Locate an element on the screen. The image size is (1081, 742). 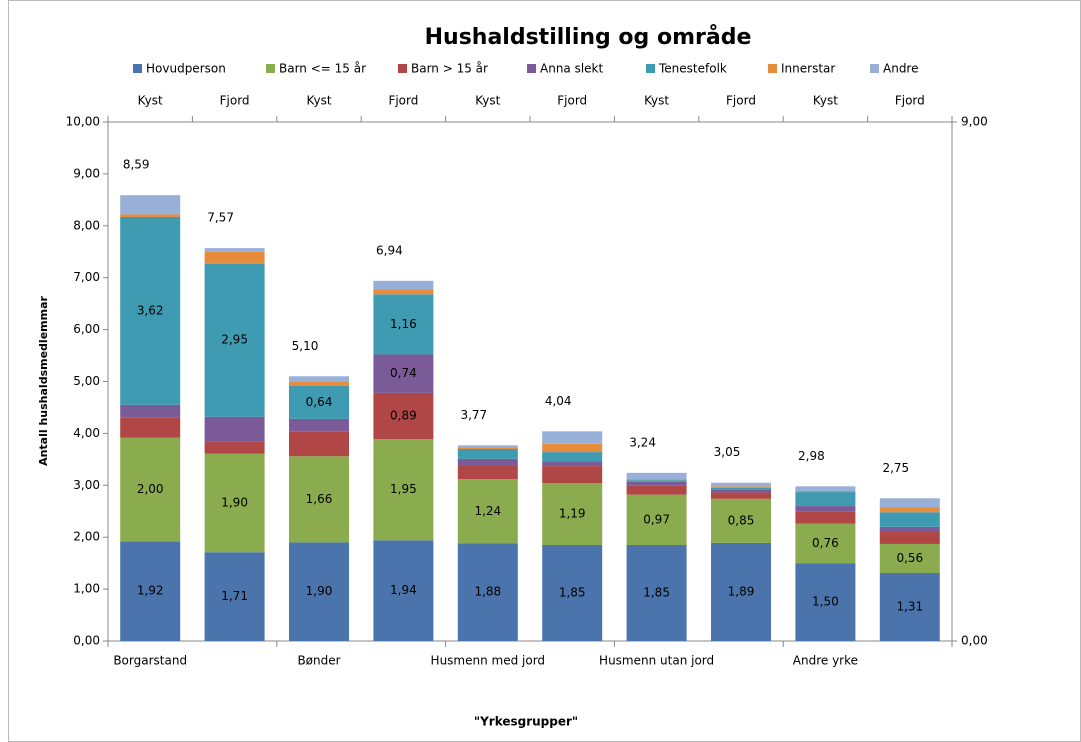
total-label: 8,59 is located at coordinates (136, 165).